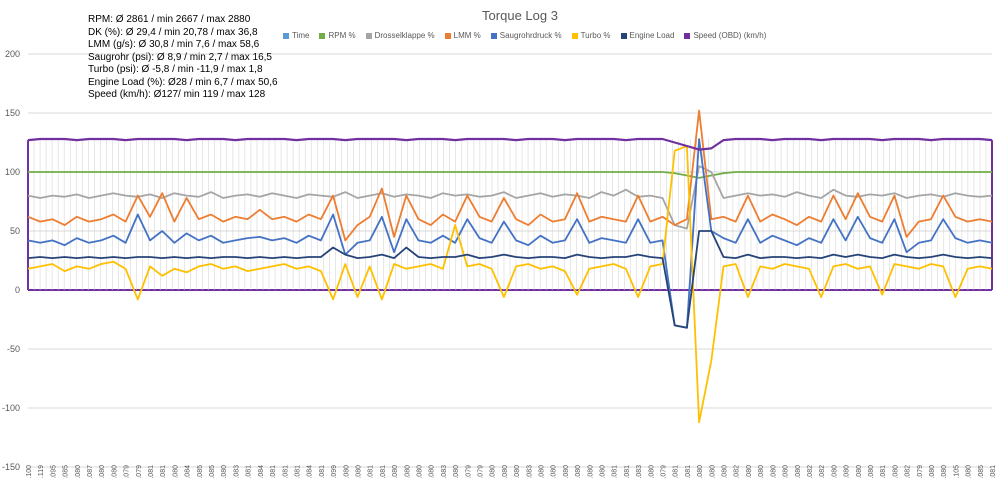  Describe the element at coordinates (510, 175) in the screenshot. I see `series-line-rpm` at that location.